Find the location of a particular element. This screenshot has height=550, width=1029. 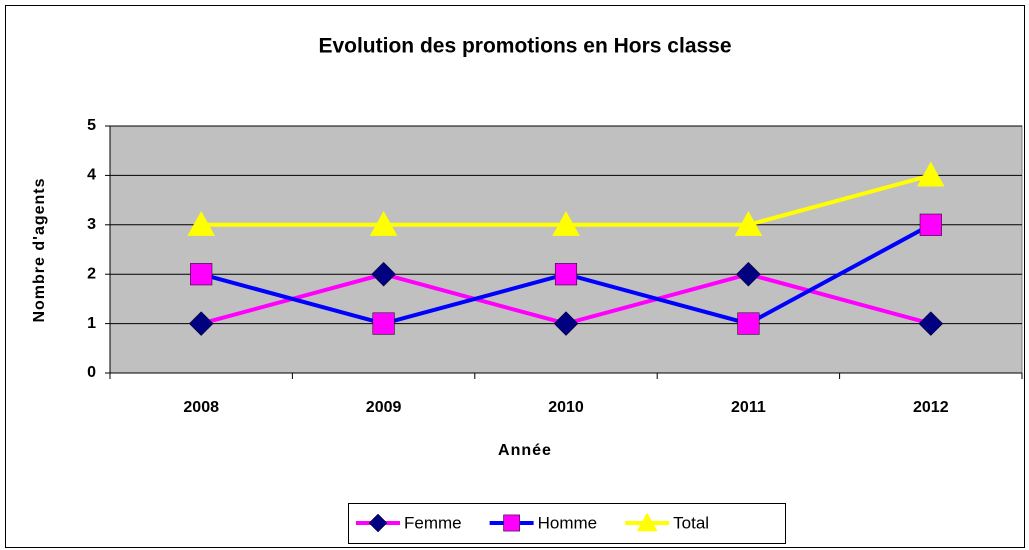

legend-label: Femme is located at coordinates (433, 522).